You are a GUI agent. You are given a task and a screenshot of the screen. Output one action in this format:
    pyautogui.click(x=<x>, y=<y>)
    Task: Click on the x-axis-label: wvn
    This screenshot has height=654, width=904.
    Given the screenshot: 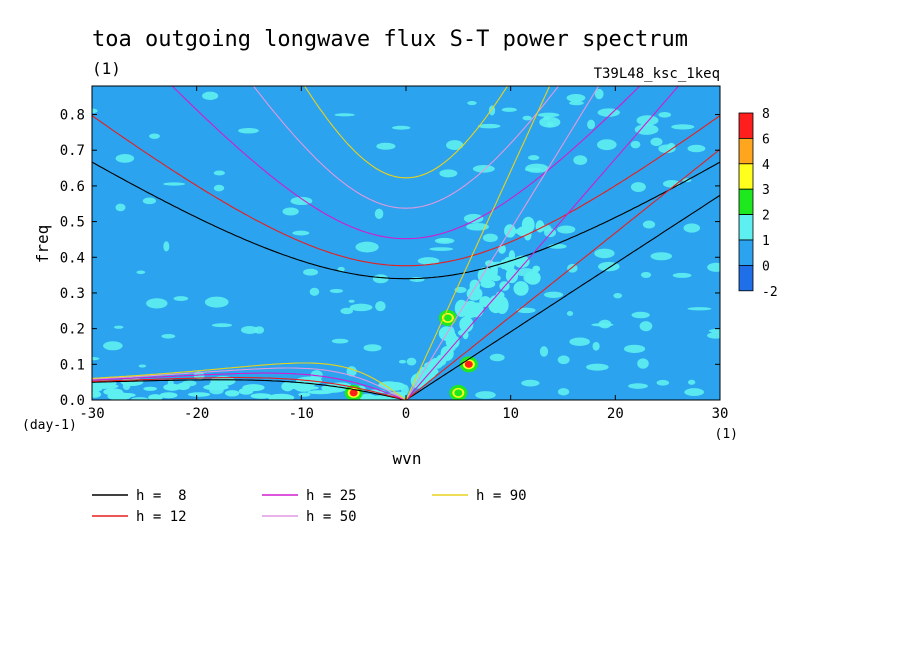 What is the action you would take?
    pyautogui.click(x=407, y=458)
    